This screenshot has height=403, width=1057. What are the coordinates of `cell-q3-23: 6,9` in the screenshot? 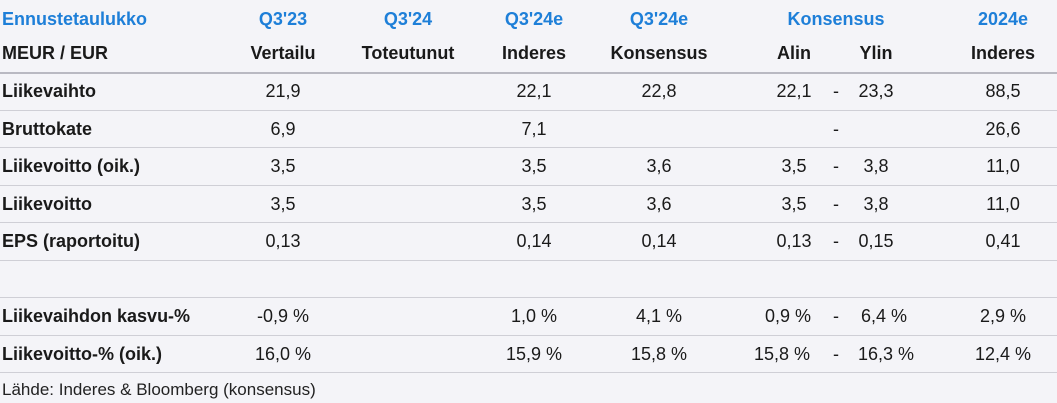 It's located at (283, 129).